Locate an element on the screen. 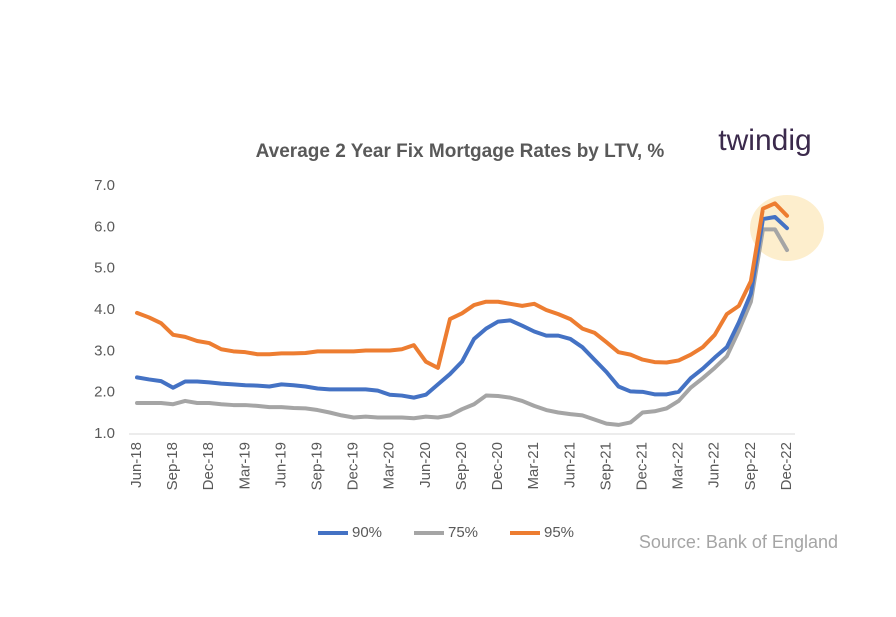 This screenshot has width=896, height=617. x-tick-label: Dec-18 is located at coordinates (208, 466).